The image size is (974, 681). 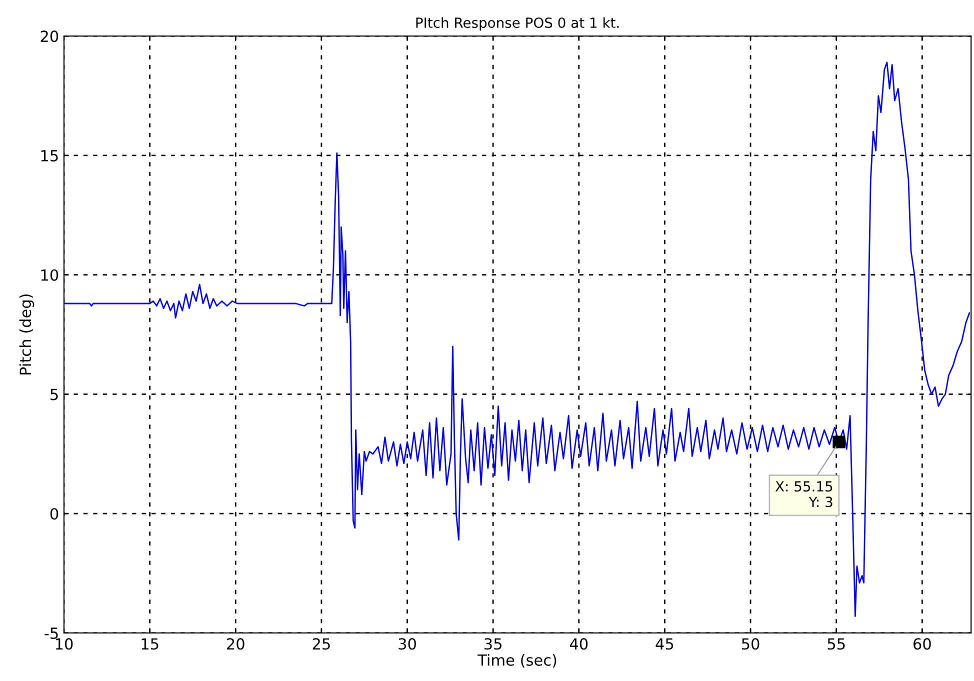 I want to click on x-tick-label: 45, so click(x=665, y=644).